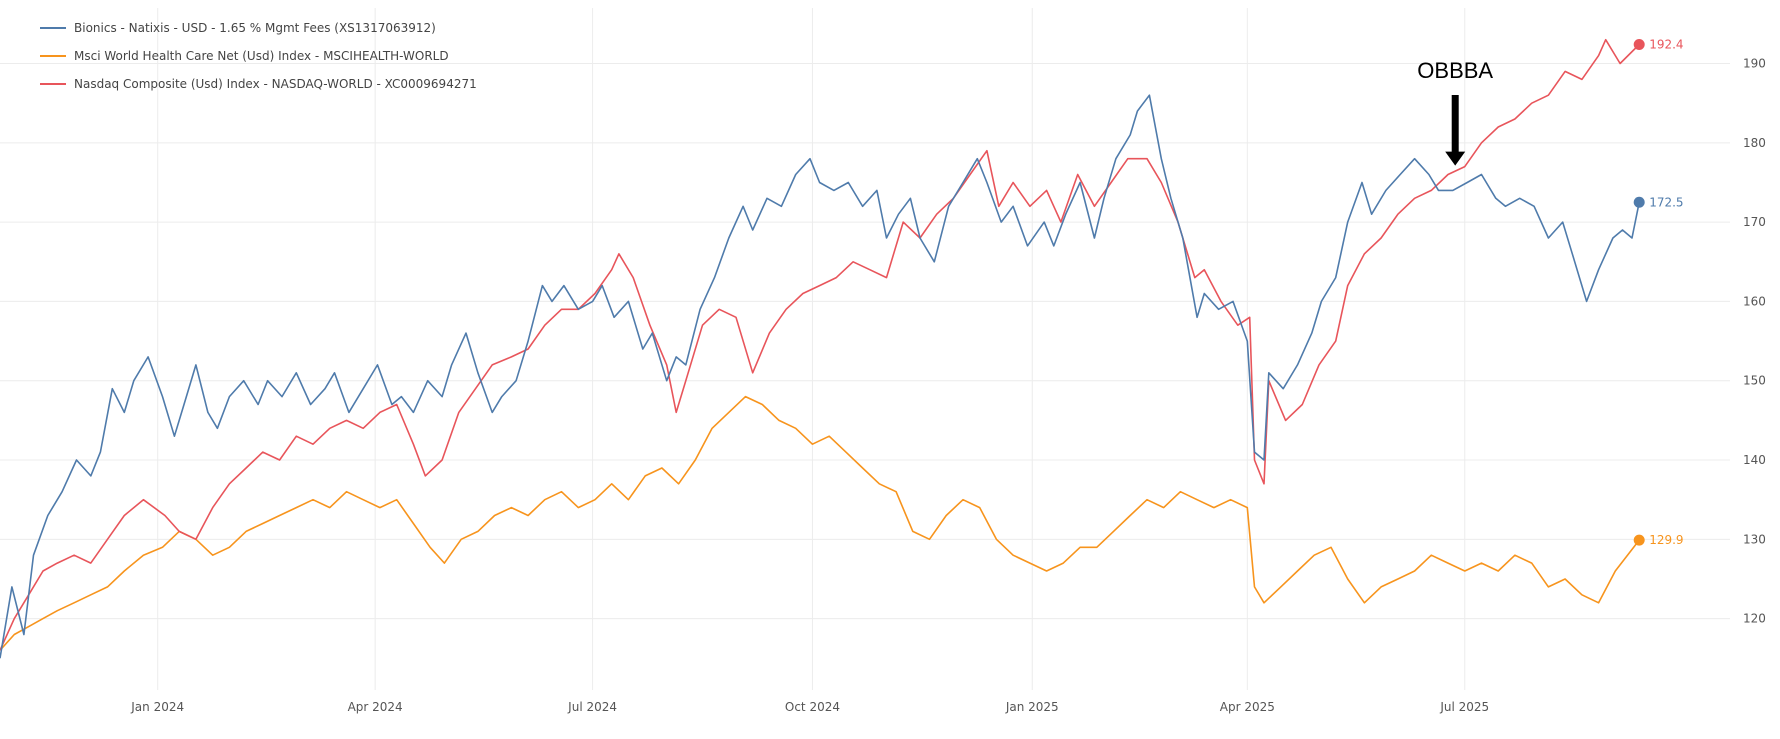 The image size is (1780, 739). I want to click on x-tick-label: Oct 2024, so click(812, 707).